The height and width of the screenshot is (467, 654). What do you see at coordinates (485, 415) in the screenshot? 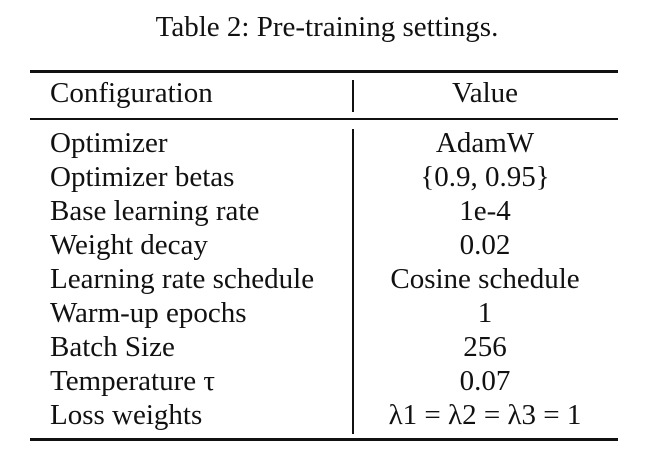
I see `row-value-loss-weights: λ1 = λ2 = λ3 = 1` at bounding box center [485, 415].